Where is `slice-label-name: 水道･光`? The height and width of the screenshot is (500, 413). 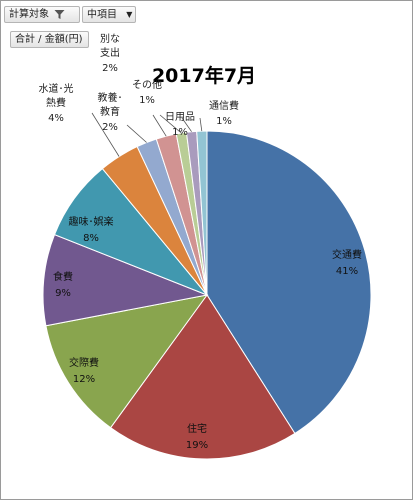
slice-label-name: 水道･光 is located at coordinates (56, 88).